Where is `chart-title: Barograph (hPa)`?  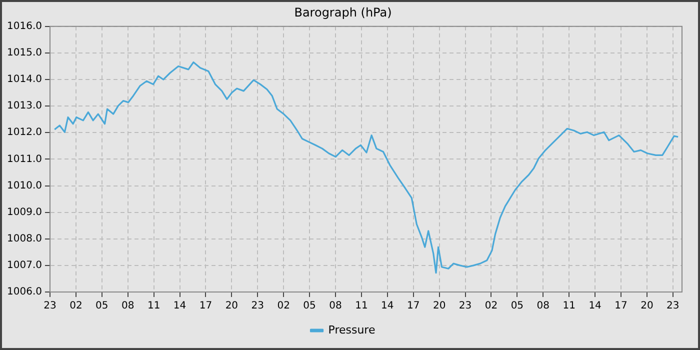 chart-title: Barograph (hPa) is located at coordinates (343, 12).